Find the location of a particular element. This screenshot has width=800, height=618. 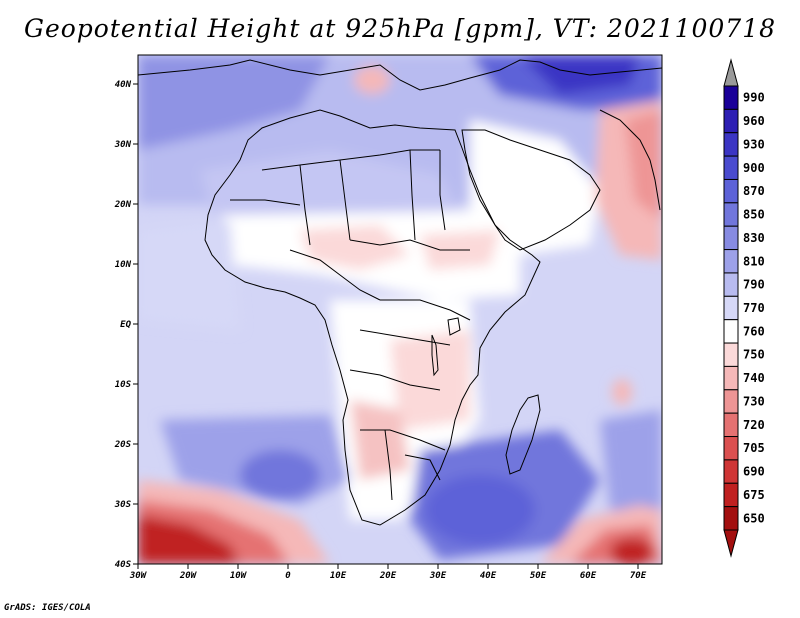

grads-credit: GrADS: IGES/COLA is located at coordinates (47, 608).